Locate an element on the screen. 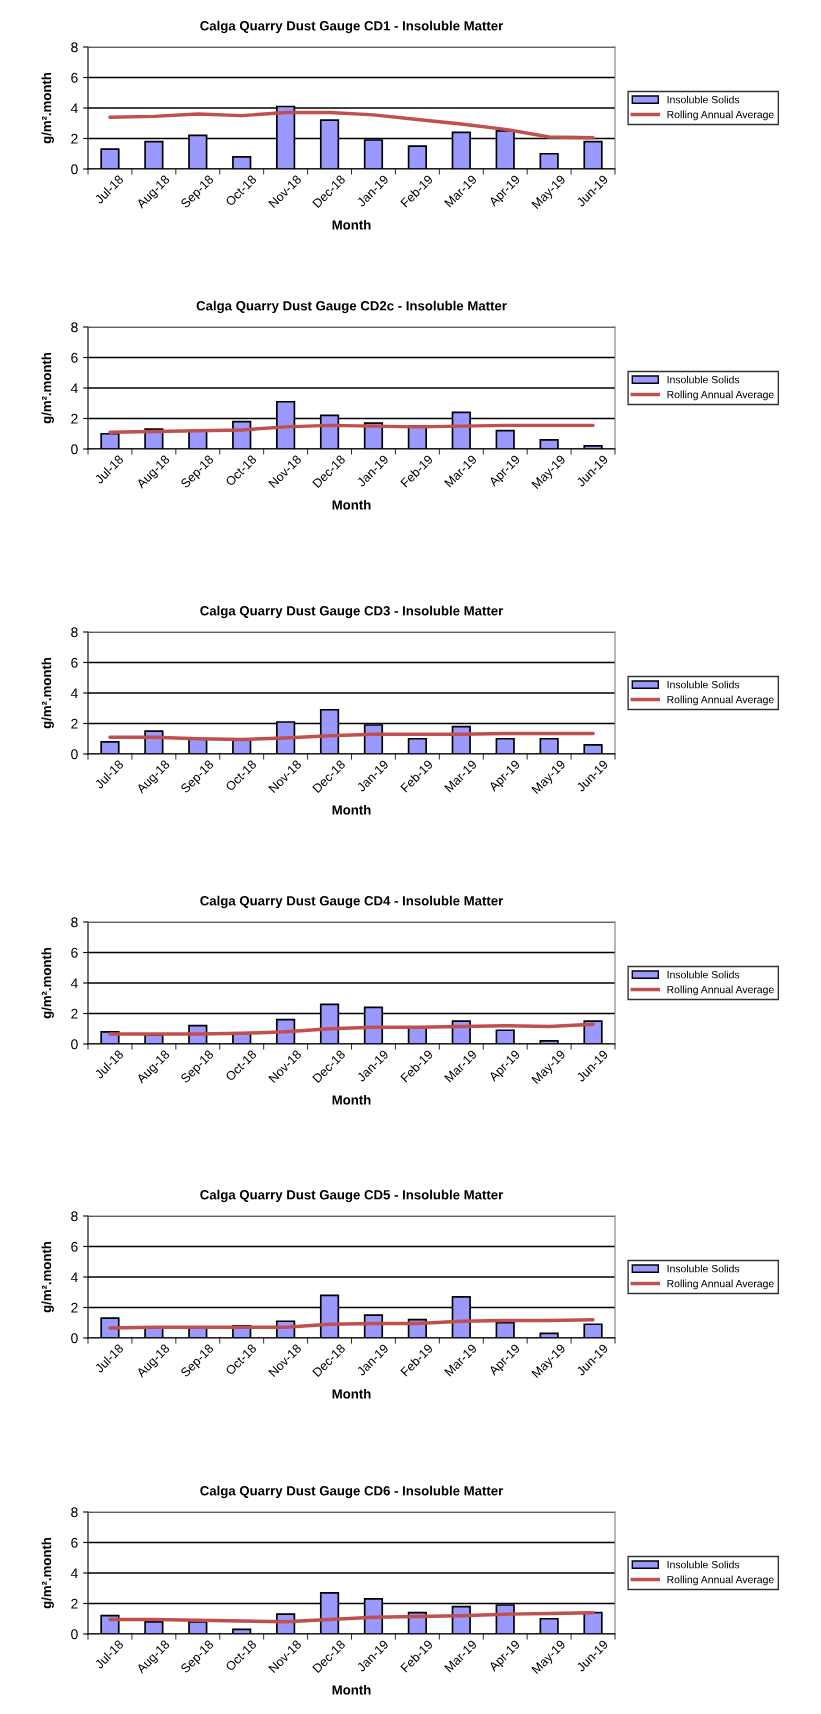 The image size is (821, 1714). chart-title: Calga Quarry Dust Gauge CD2c - Insoluble Matter is located at coordinates (351, 307).